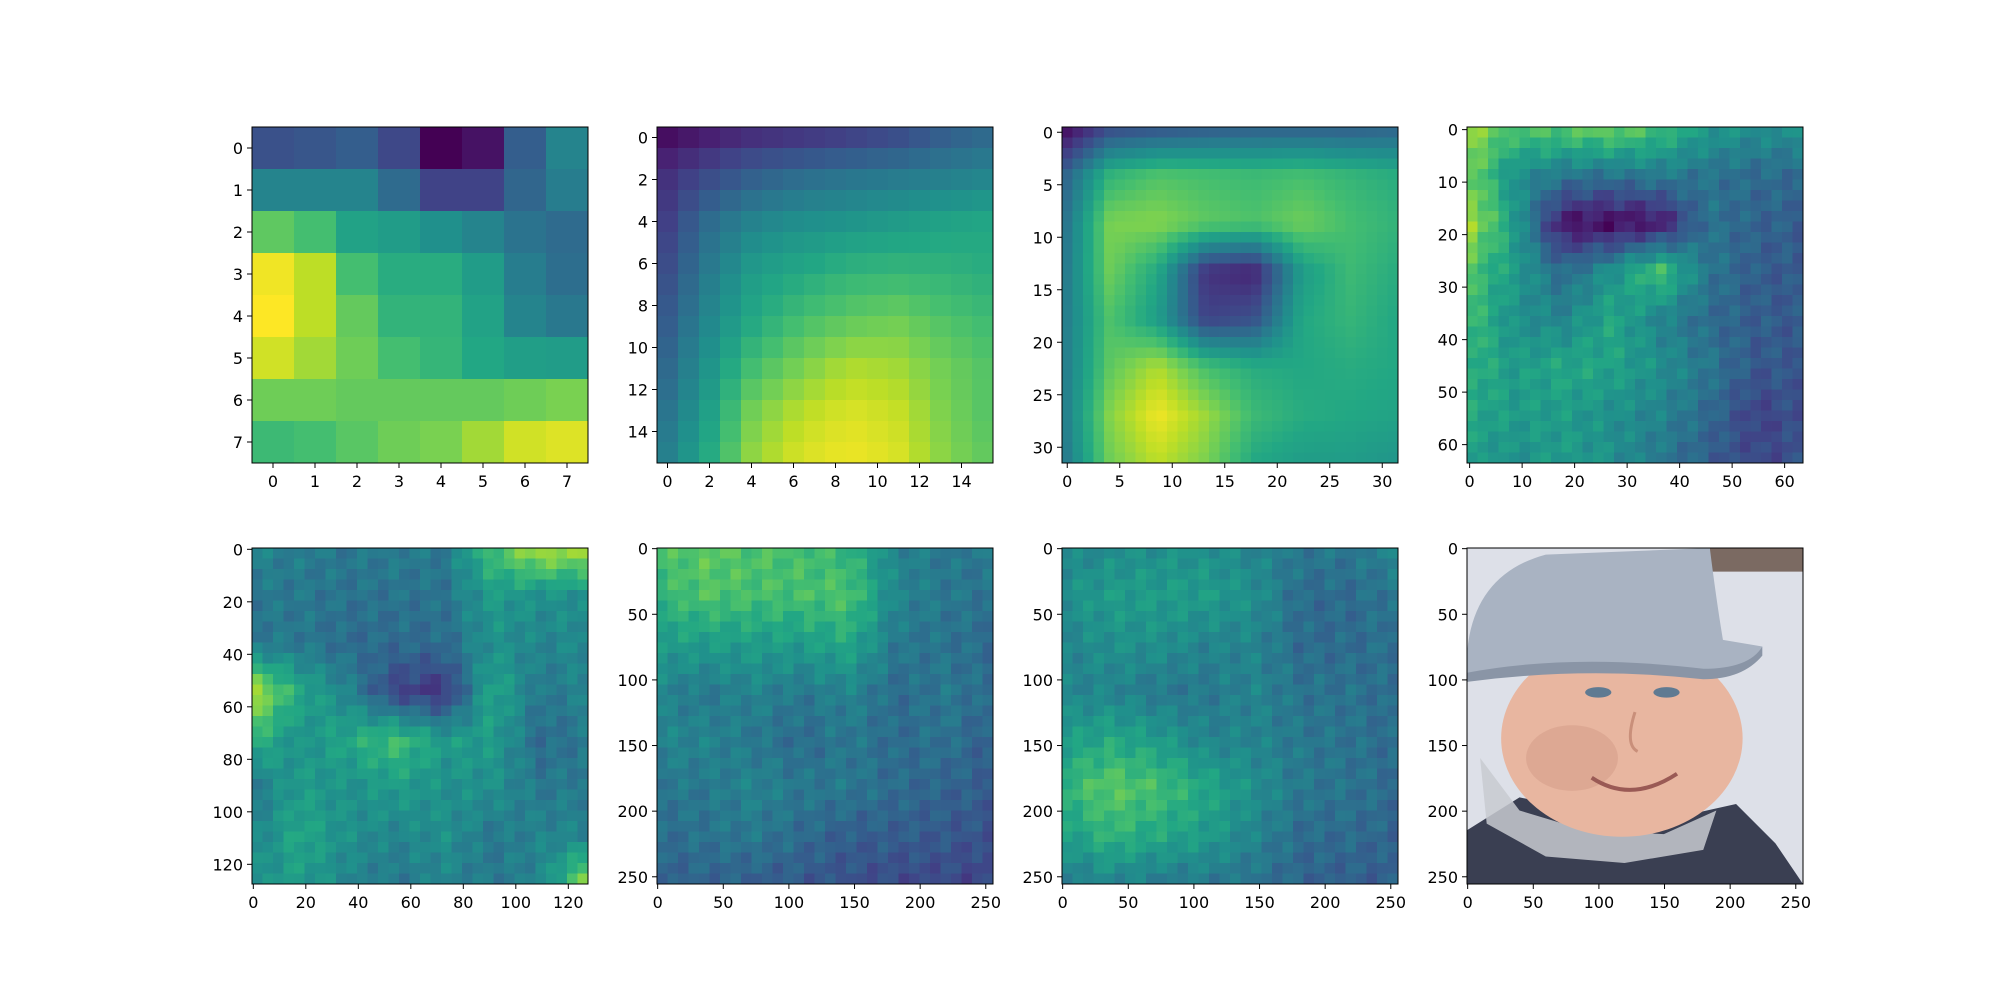 The height and width of the screenshot is (1000, 2000). Describe the element at coordinates (638, 614) in the screenshot. I see `y-tick-label: 50` at that location.